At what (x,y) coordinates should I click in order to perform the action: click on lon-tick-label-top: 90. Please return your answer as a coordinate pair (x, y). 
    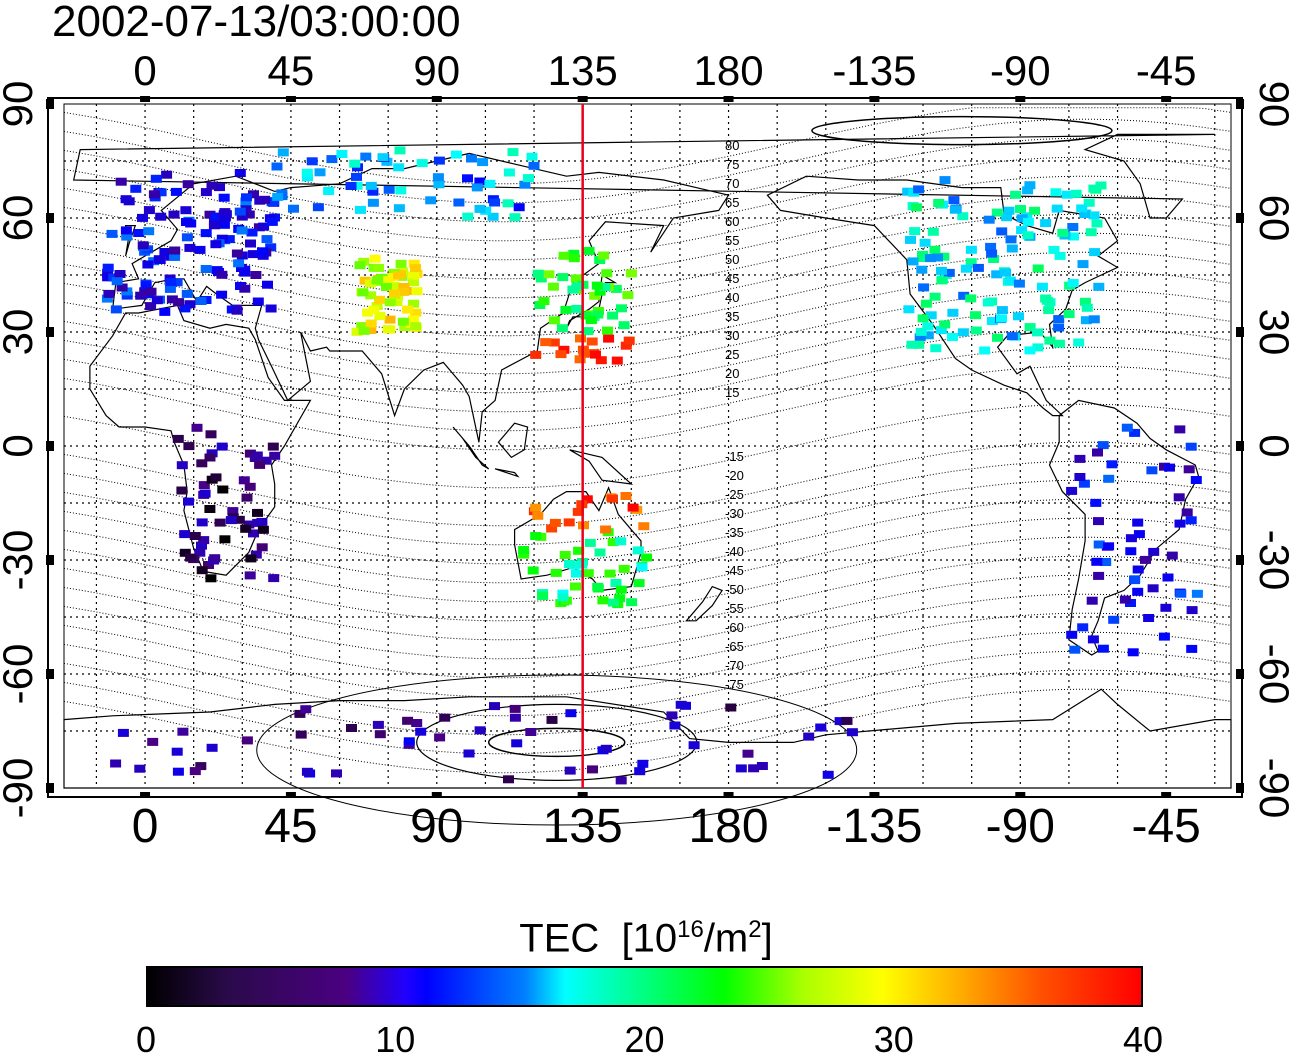
    Looking at the image, I should click on (436, 70).